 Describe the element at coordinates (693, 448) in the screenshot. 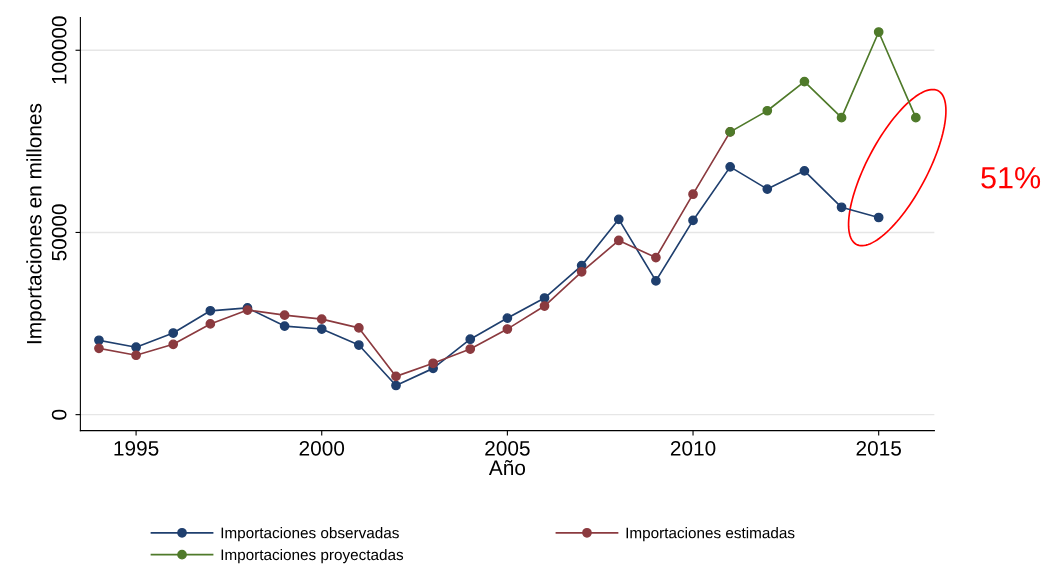

I see `x-tick-label: 2010` at that location.